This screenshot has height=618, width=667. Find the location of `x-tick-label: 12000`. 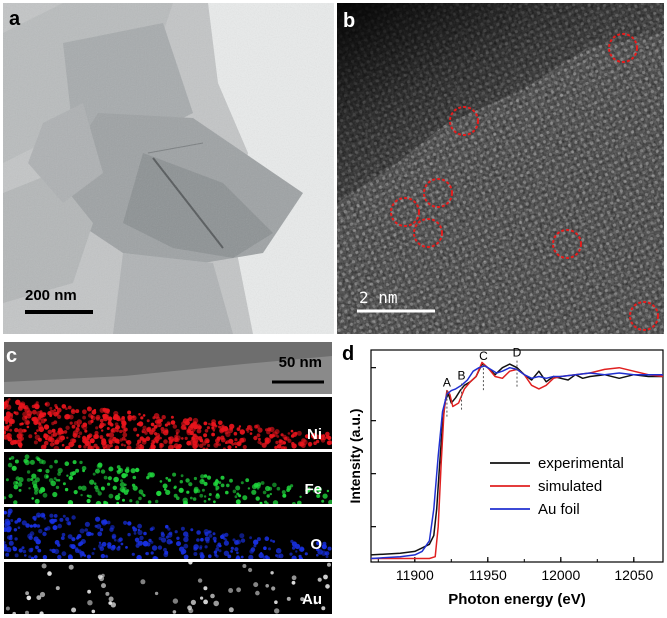

x-tick-label: 12000 is located at coordinates (560, 575).